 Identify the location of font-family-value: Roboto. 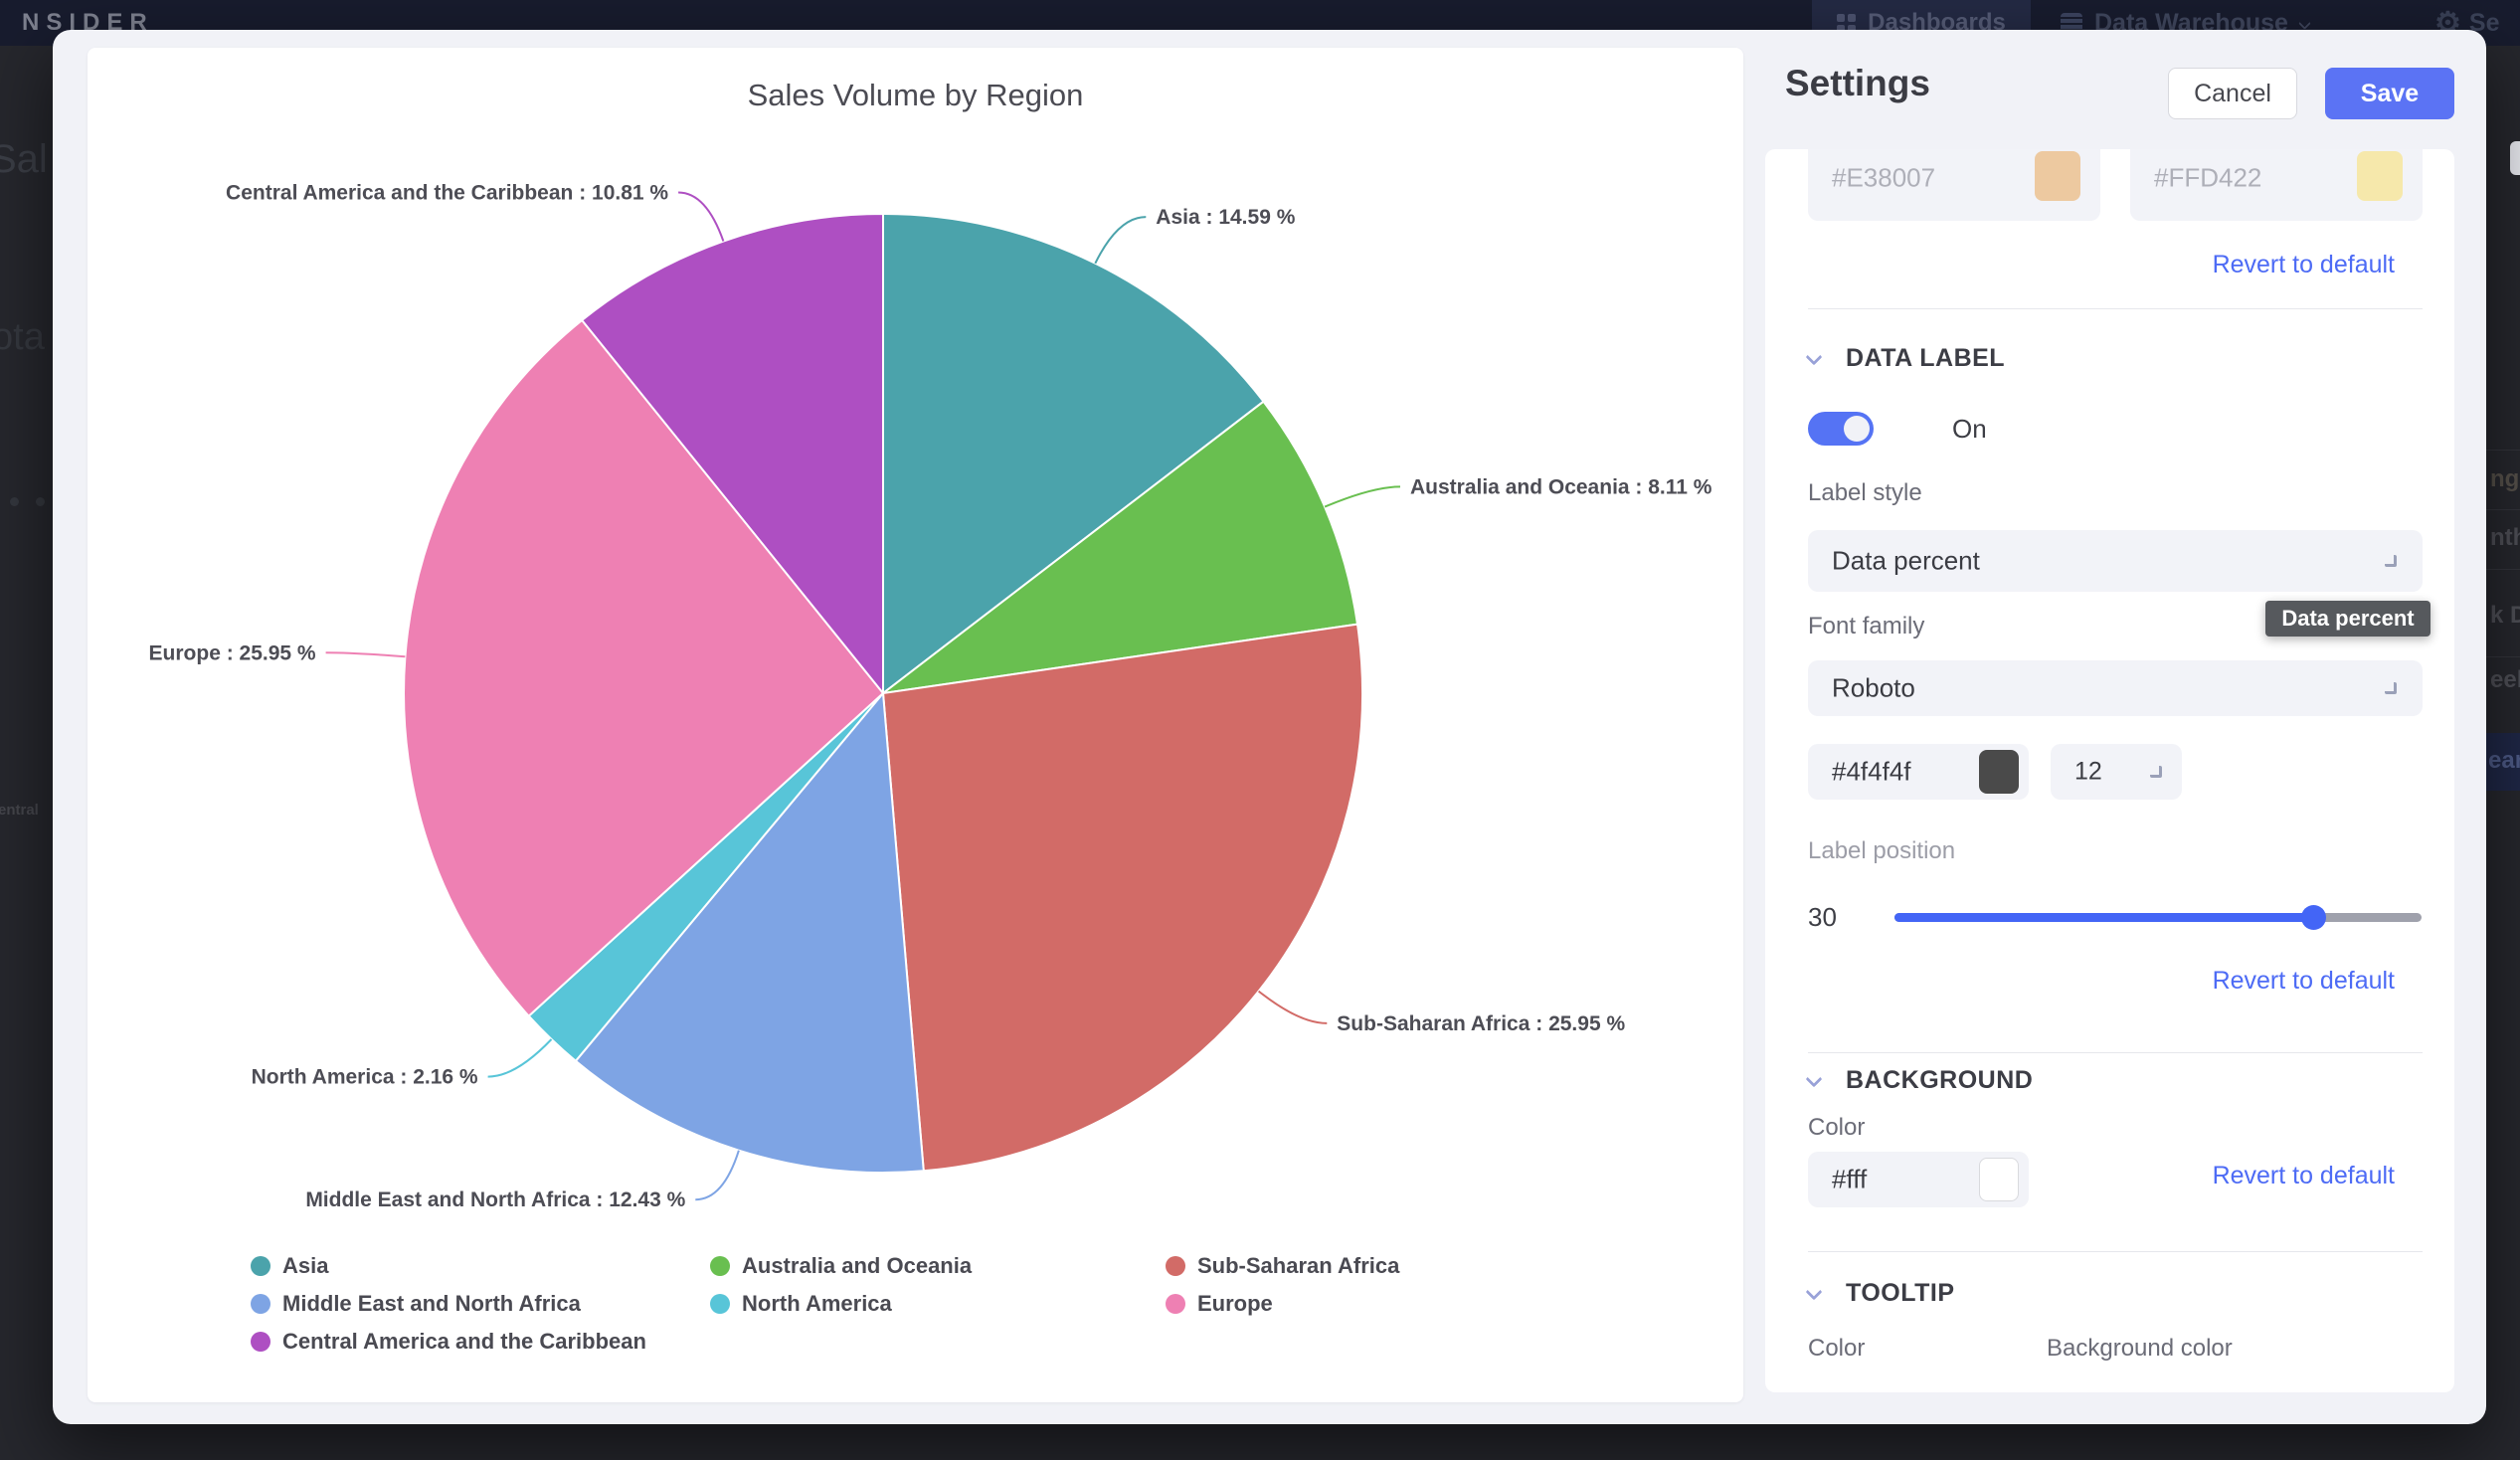
(1873, 687).